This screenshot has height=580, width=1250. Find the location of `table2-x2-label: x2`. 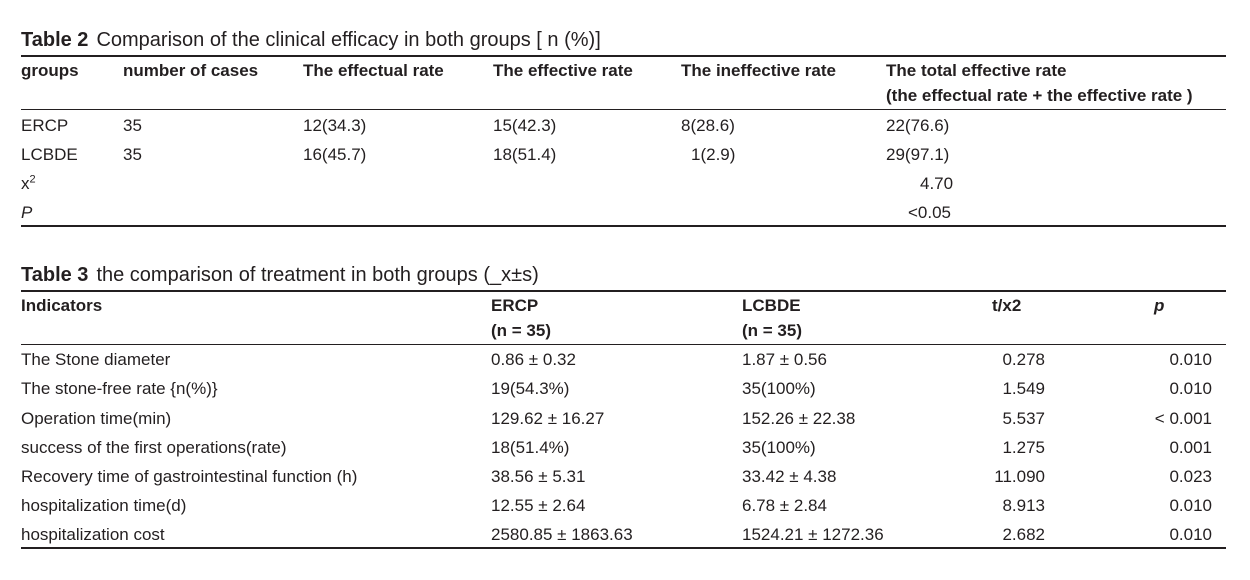

table2-x2-label: x2 is located at coordinates (28, 184).